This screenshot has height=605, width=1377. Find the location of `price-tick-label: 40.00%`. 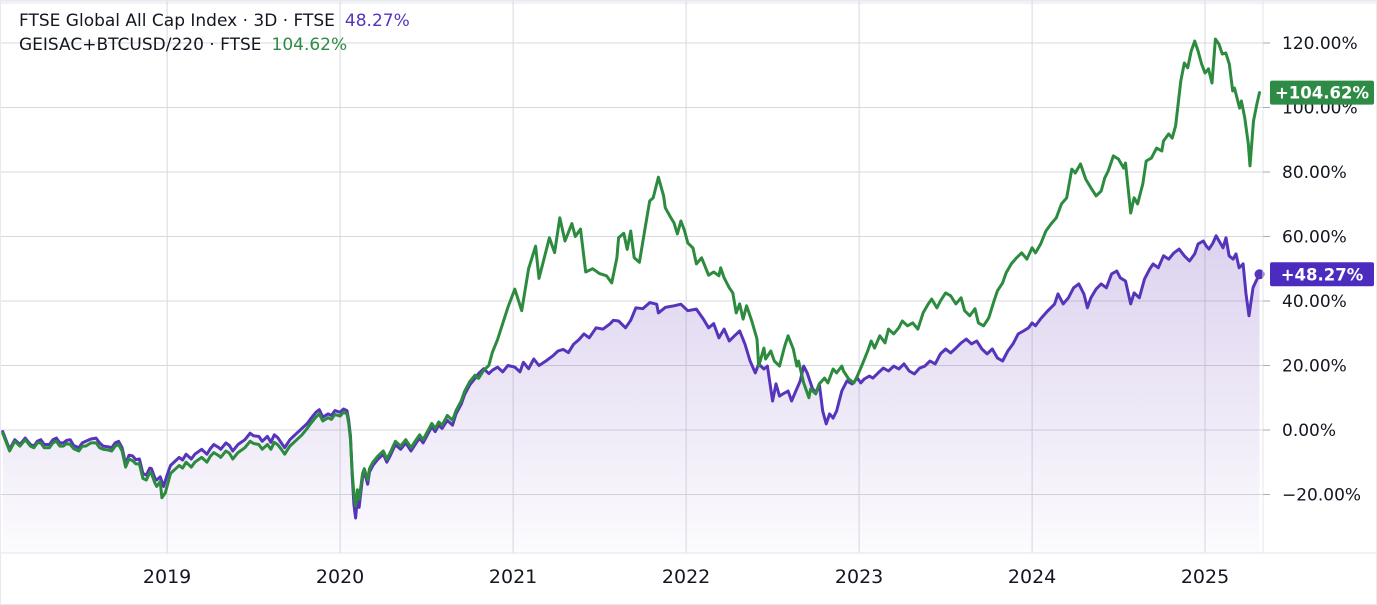

price-tick-label: 40.00% is located at coordinates (1314, 302).